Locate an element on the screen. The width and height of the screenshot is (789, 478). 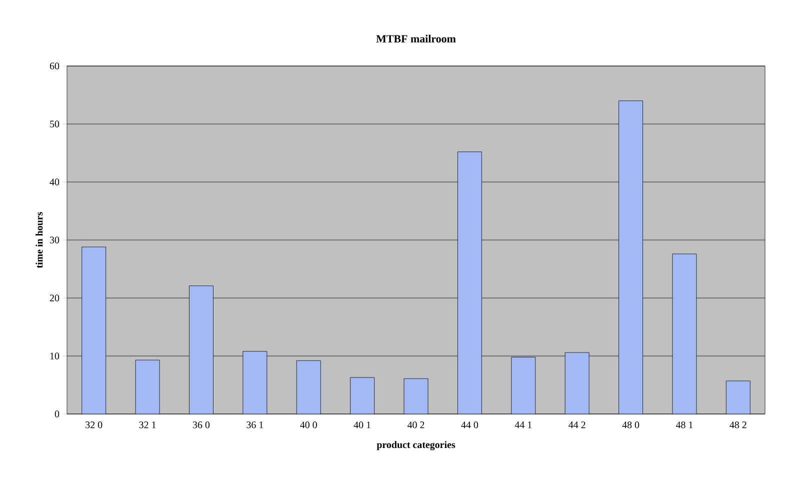
x-tick-label: 32 1 is located at coordinates (147, 425).